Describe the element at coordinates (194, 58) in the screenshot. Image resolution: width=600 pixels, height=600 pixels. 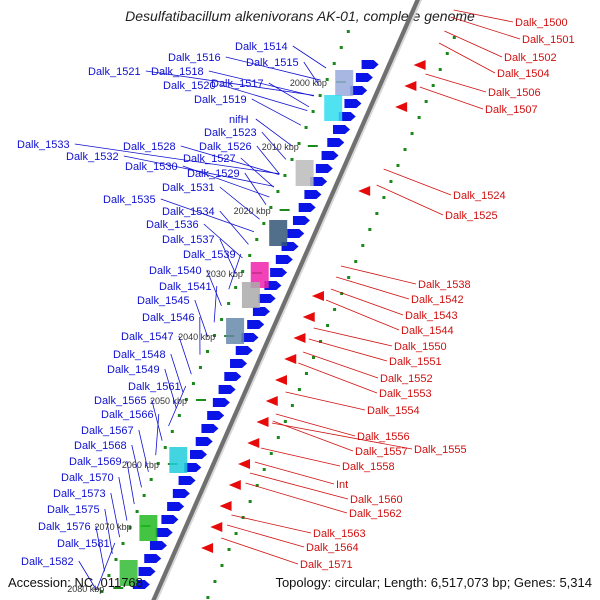
I see `gene-label-left: Dalk_1516` at that location.